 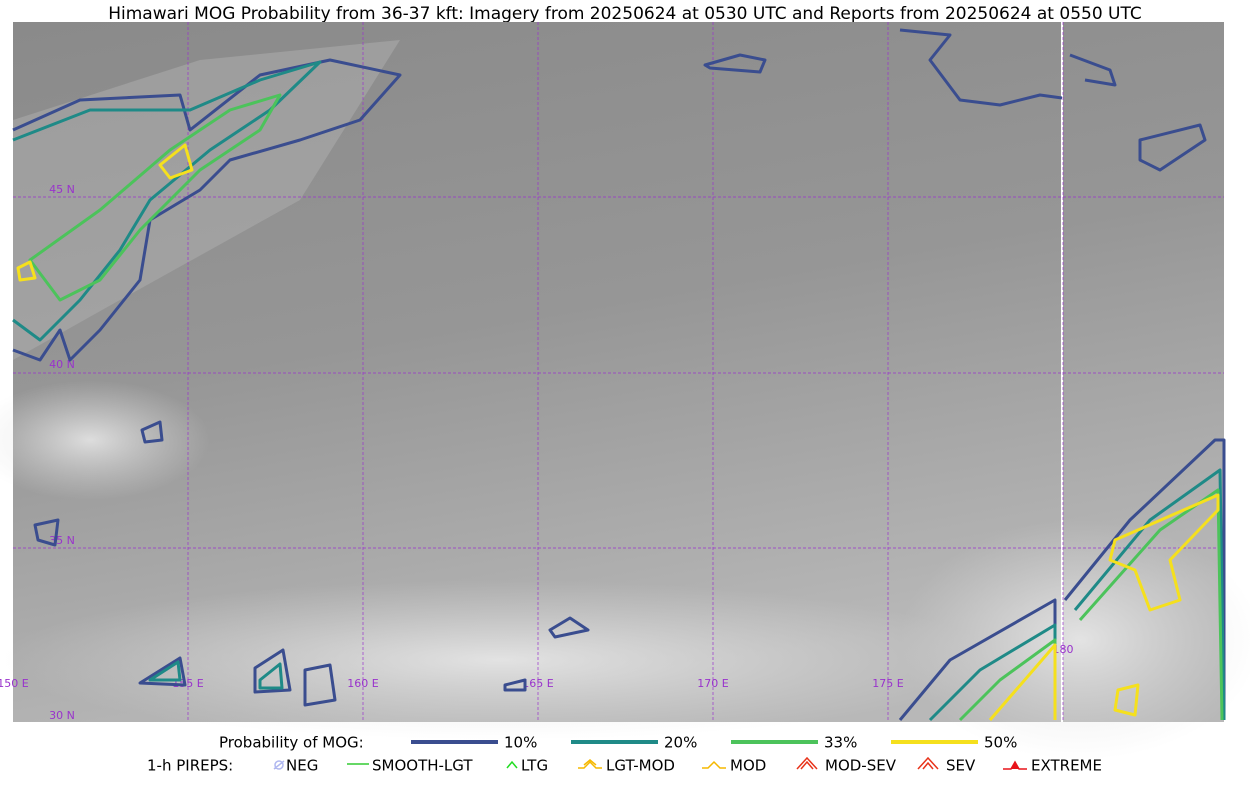 I want to click on legend-title: Probability of MOG:, so click(x=291, y=743).